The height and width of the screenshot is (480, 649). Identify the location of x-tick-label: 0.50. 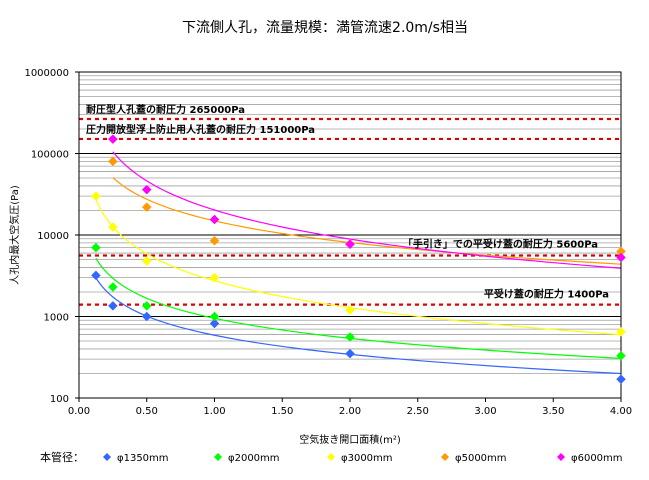
(147, 411).